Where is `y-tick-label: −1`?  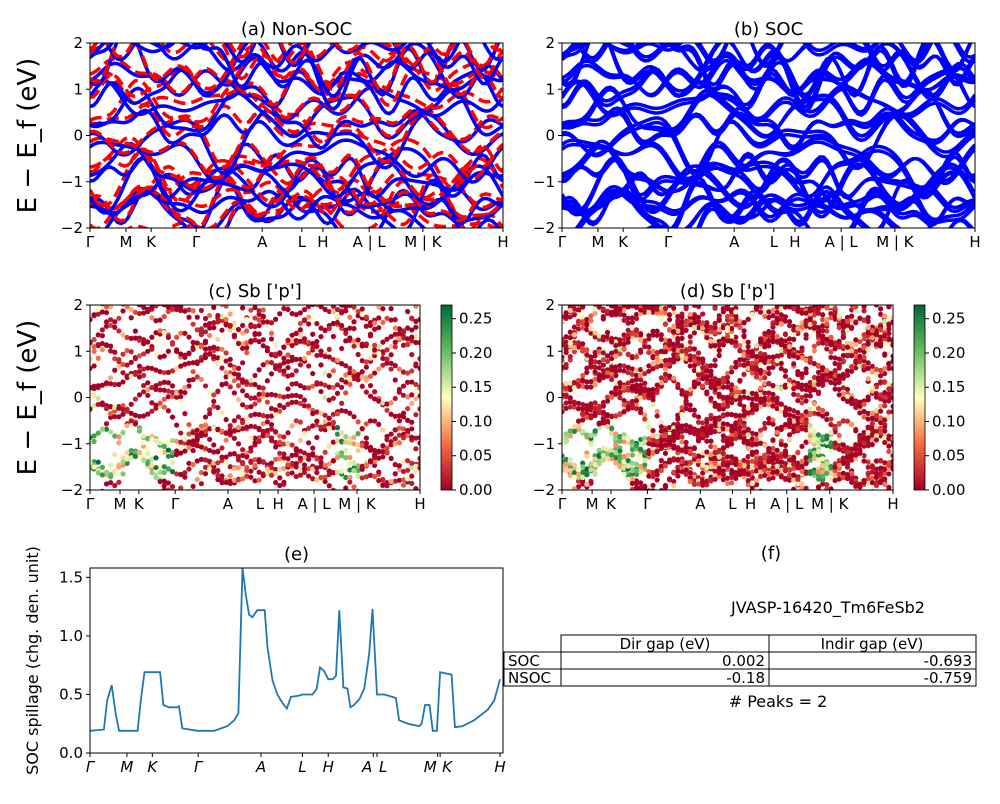
y-tick-label: −1 is located at coordinates (544, 444).